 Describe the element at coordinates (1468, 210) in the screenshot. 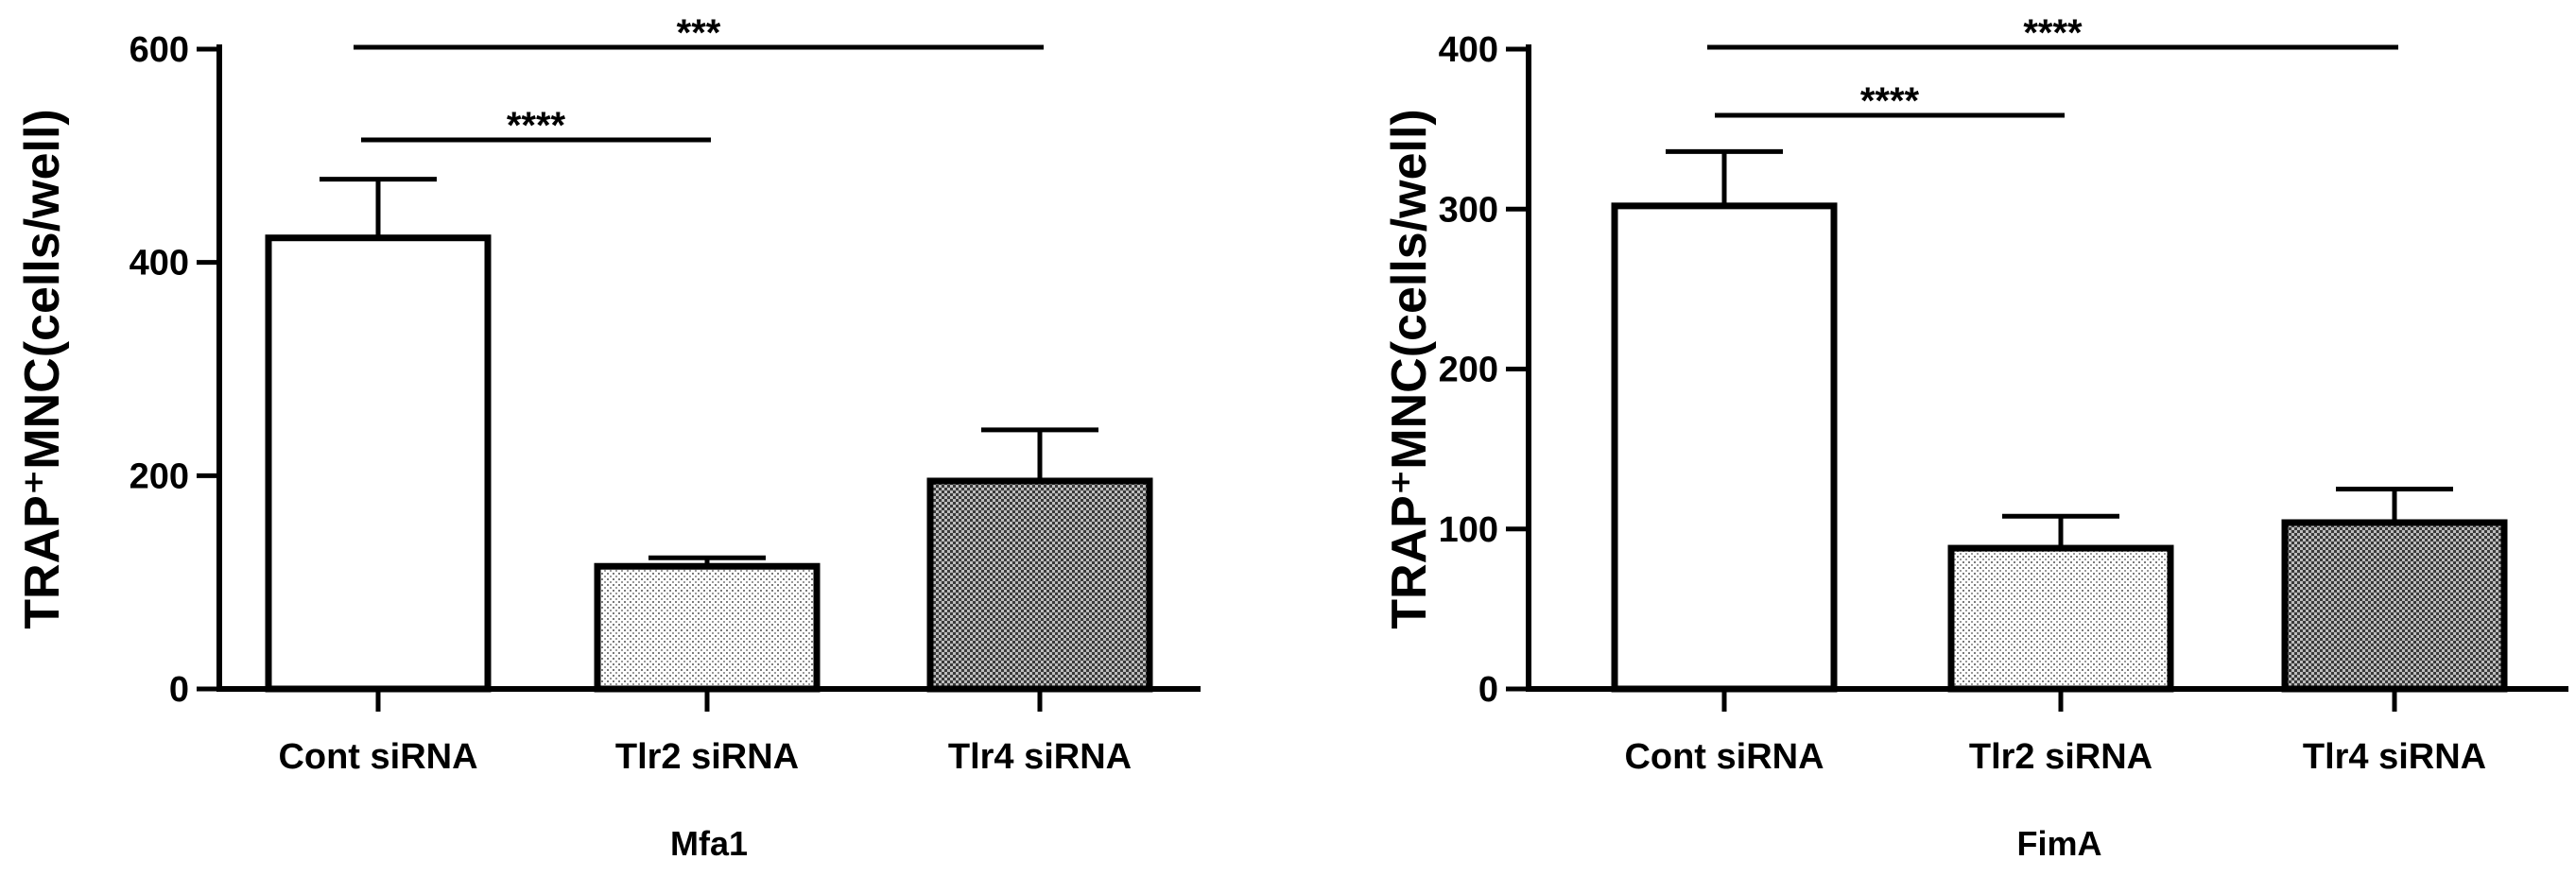

I see `y-tick-label: 300` at that location.